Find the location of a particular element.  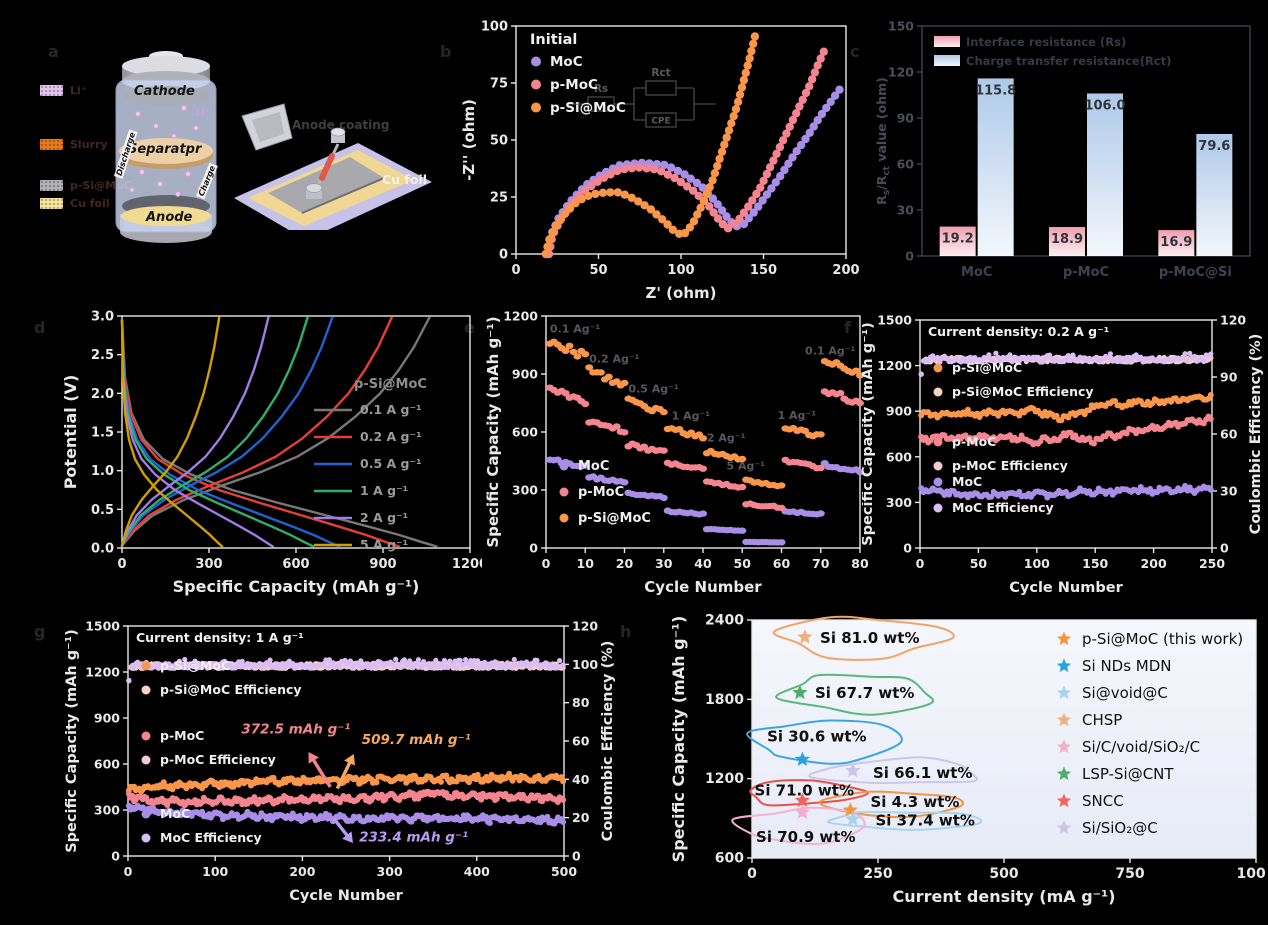

blob-Si NDs MDN is located at coordinates (824, 742).